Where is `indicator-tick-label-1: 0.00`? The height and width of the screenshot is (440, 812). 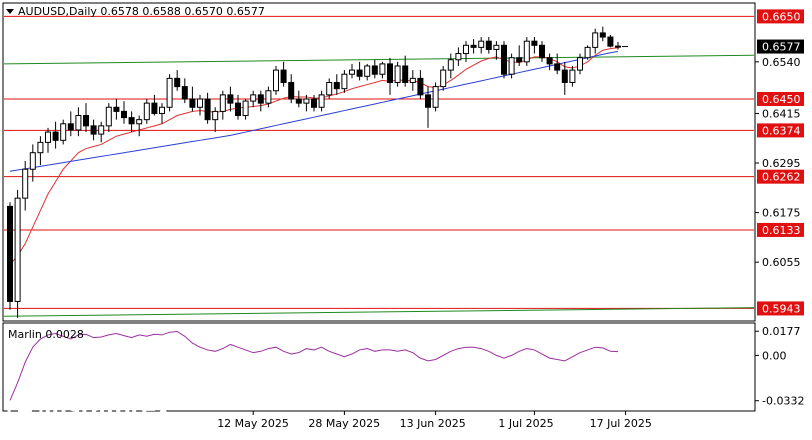 indicator-tick-label-1: 0.00 is located at coordinates (774, 355).